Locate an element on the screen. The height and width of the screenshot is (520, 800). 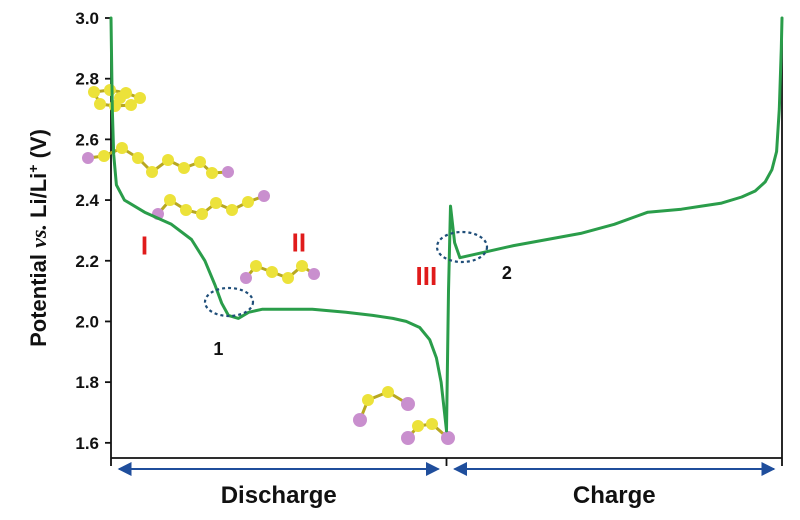
region-label-0: I is located at coordinates (144, 246).